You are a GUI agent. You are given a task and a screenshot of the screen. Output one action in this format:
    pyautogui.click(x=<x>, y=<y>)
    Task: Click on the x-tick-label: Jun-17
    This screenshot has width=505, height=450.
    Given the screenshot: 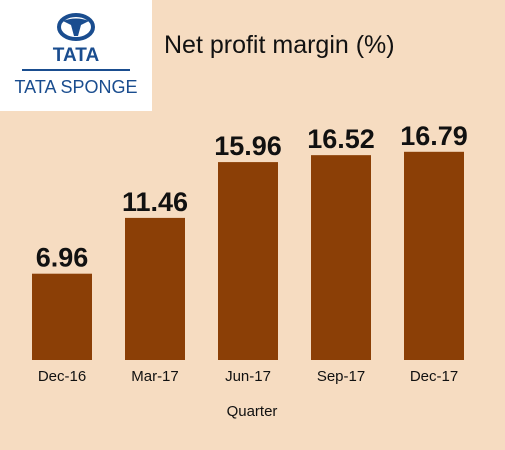 What is the action you would take?
    pyautogui.click(x=248, y=376)
    